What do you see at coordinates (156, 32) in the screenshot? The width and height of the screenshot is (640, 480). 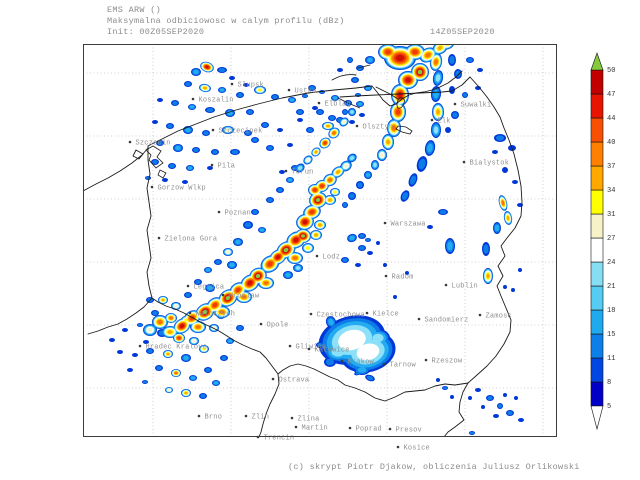 I see `init-time: Init: 00Z05SEP2020` at bounding box center [156, 32].